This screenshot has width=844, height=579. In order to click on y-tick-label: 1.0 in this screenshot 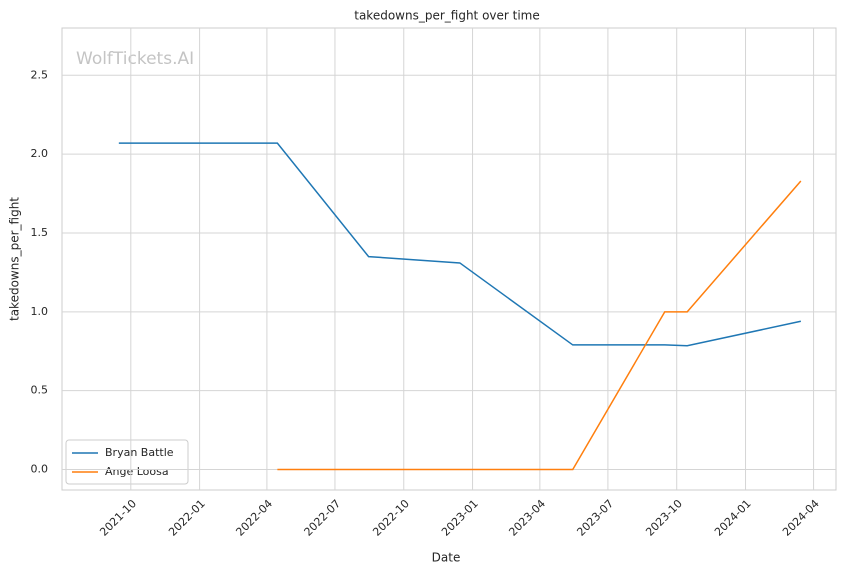, I will do `click(40, 311)`.